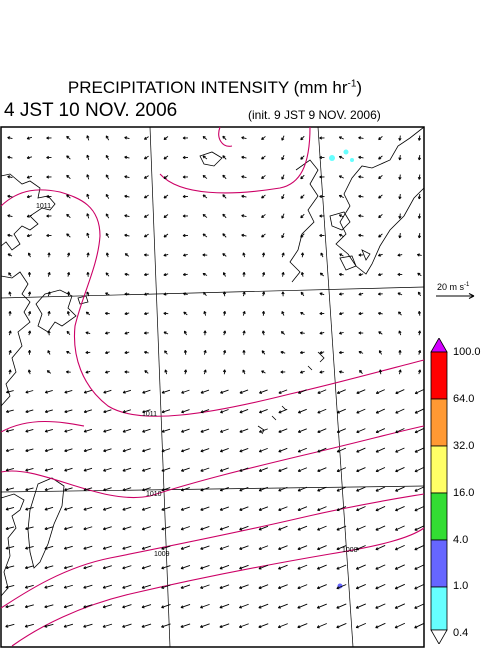 This screenshot has height=650, width=500. What do you see at coordinates (56, 311) in the screenshot?
I see `korea-coast` at bounding box center [56, 311].